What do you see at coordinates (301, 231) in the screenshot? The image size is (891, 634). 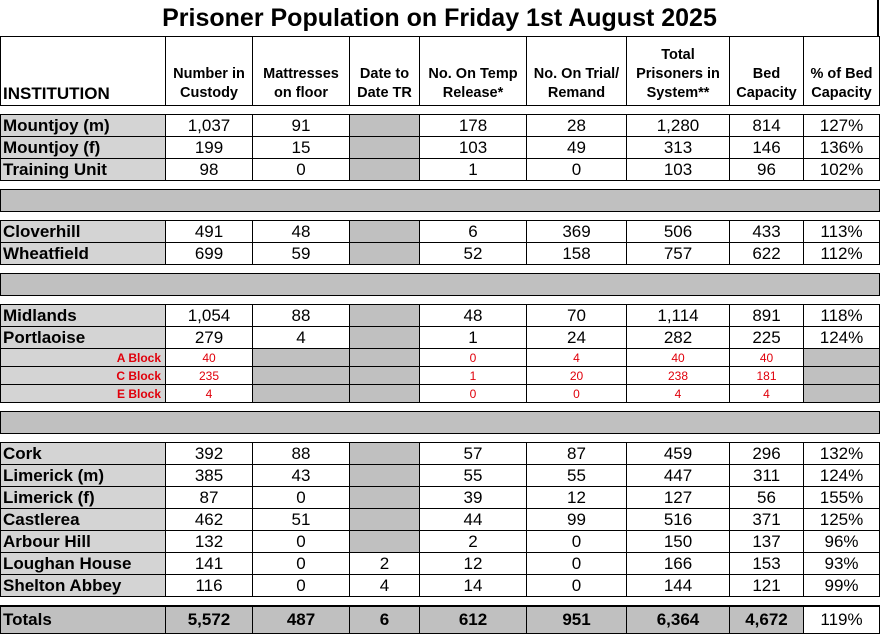 I see `cell-mattresses: 48` at bounding box center [301, 231].